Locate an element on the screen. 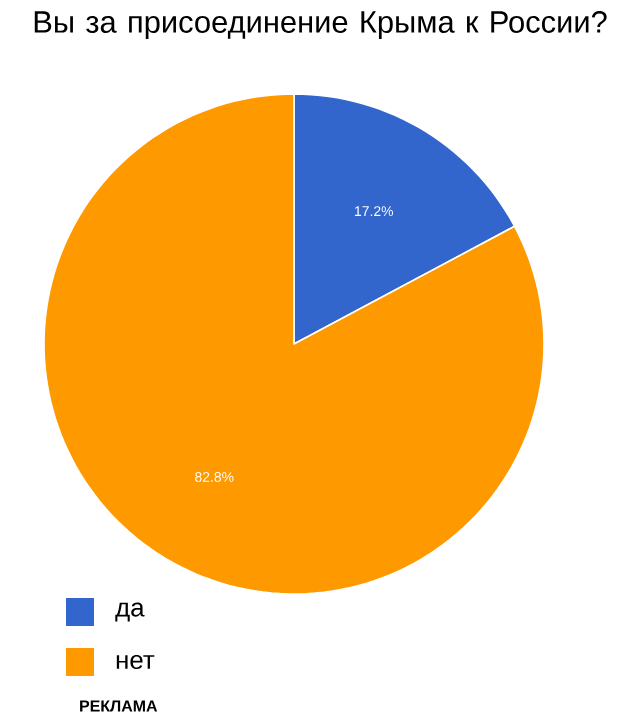  legend-label: да is located at coordinates (130, 612).